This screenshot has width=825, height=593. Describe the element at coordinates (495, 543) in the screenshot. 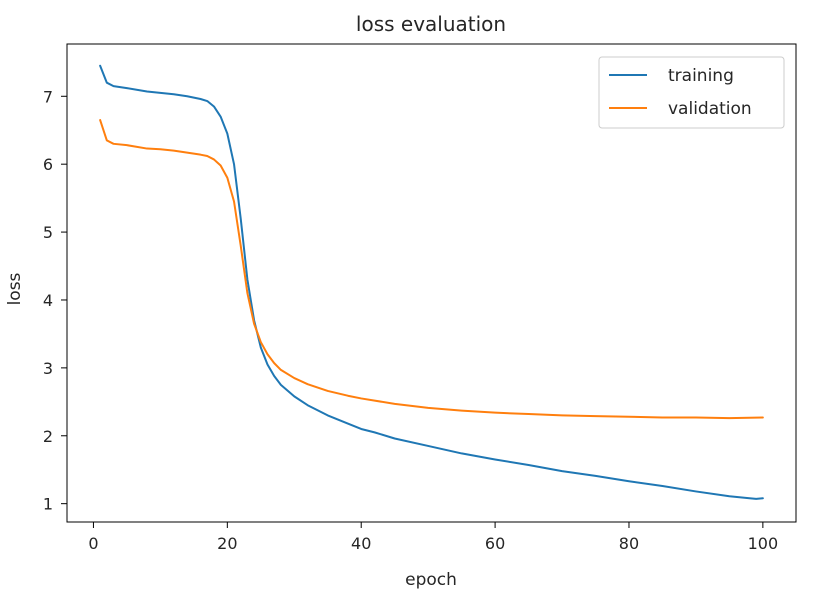

I see `x-tick-label: 60` at that location.